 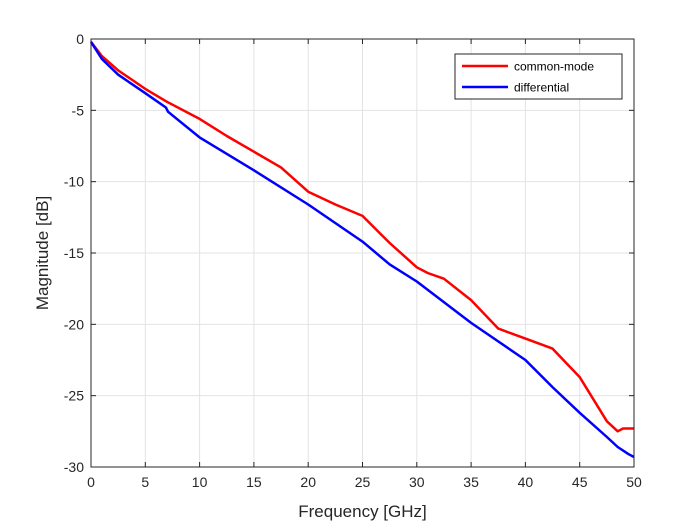 What do you see at coordinates (554, 67) in the screenshot?
I see `legend-label-common-mode: common-mode` at bounding box center [554, 67].